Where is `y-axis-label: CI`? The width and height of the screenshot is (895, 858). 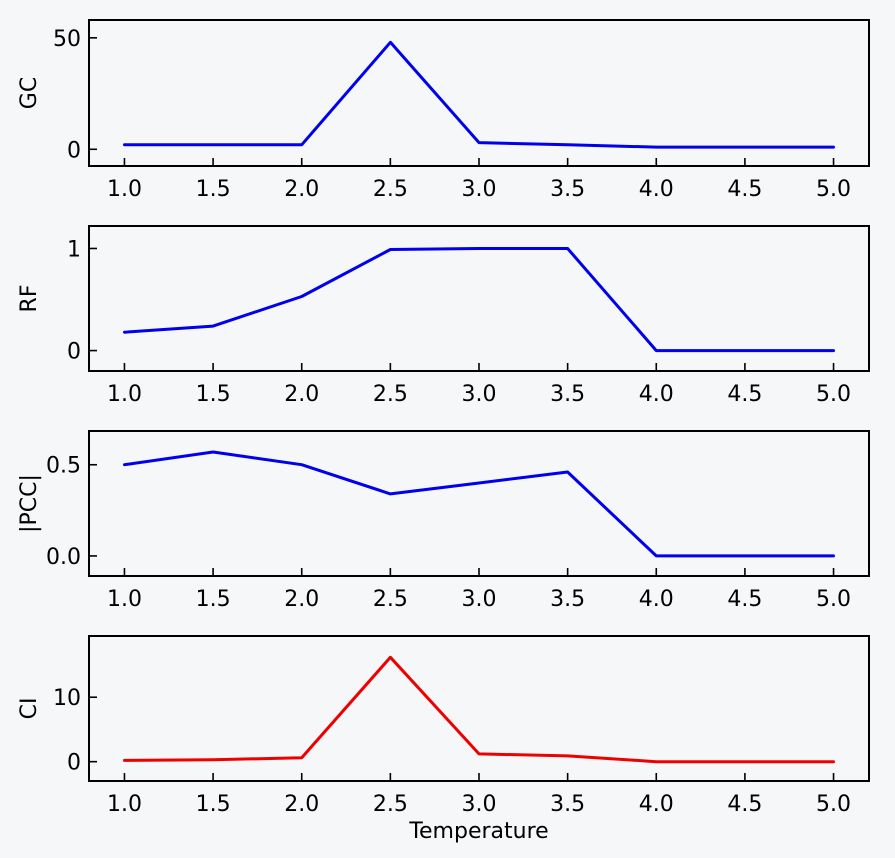
y-axis-label: CI is located at coordinates (29, 709).